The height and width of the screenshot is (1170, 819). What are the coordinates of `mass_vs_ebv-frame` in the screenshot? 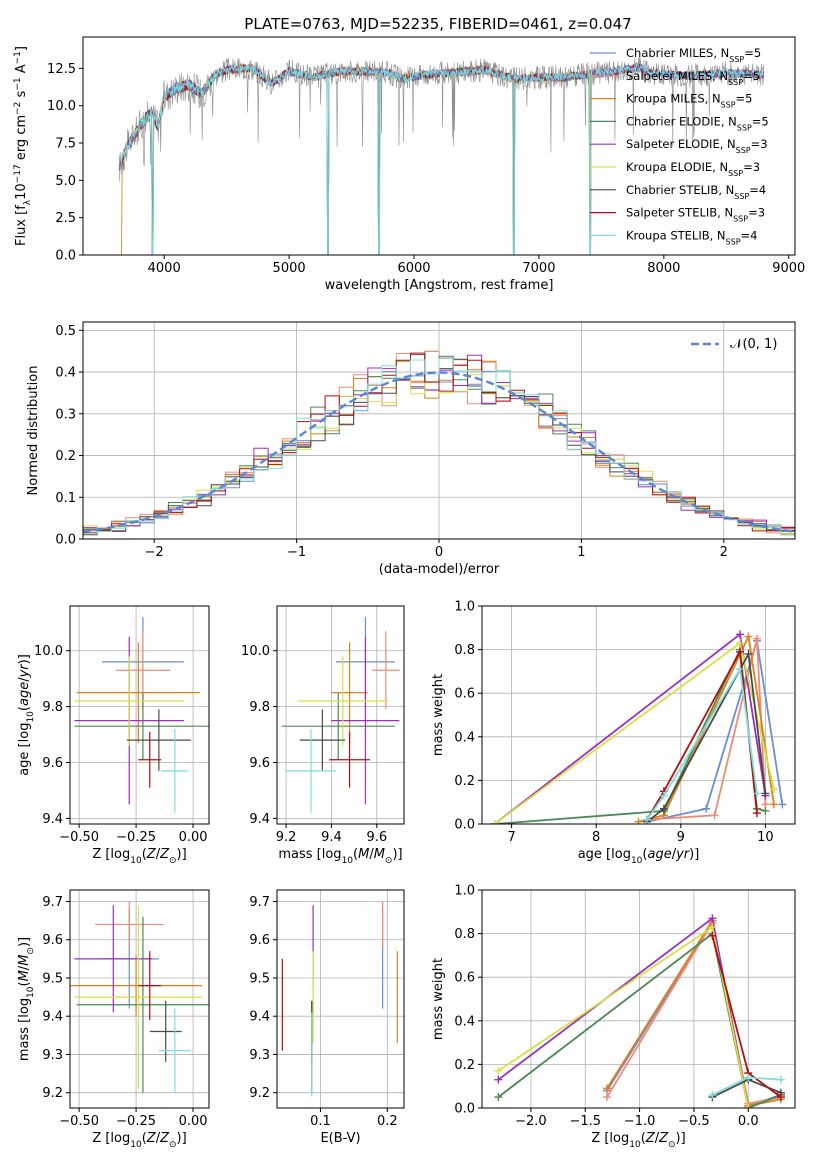 It's located at (340, 999).